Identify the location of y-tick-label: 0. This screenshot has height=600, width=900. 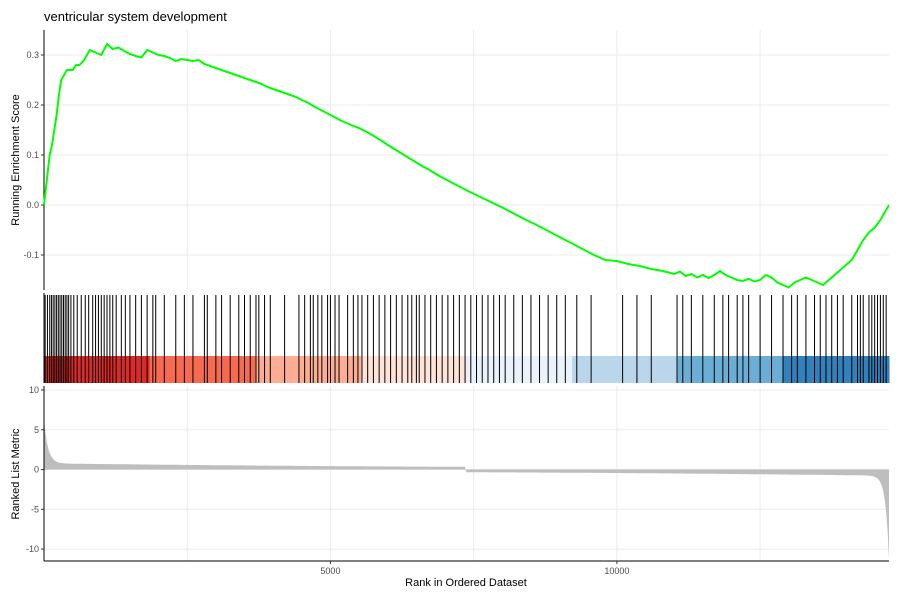
(36, 470).